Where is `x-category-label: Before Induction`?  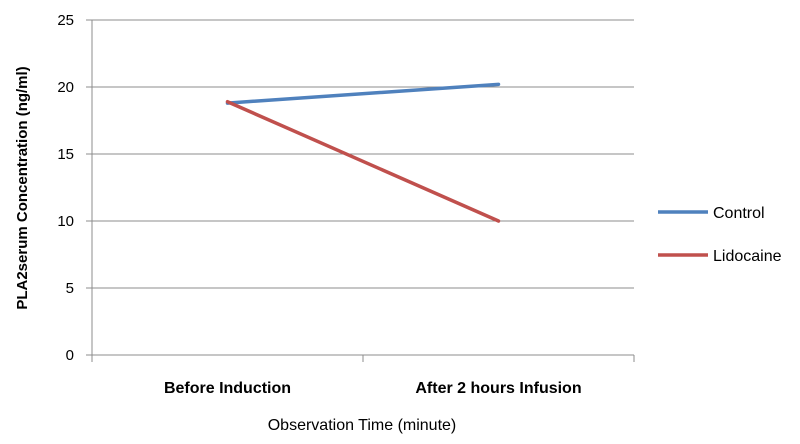
x-category-label: Before Induction is located at coordinates (227, 388).